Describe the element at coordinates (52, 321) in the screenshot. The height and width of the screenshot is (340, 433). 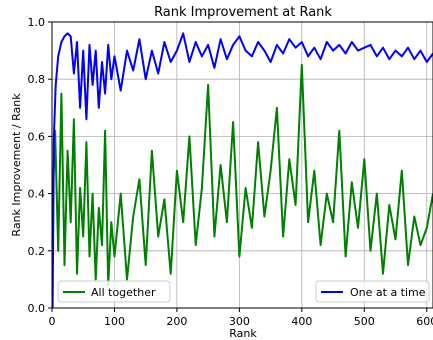
I see `x-tick-label: 0` at that location.